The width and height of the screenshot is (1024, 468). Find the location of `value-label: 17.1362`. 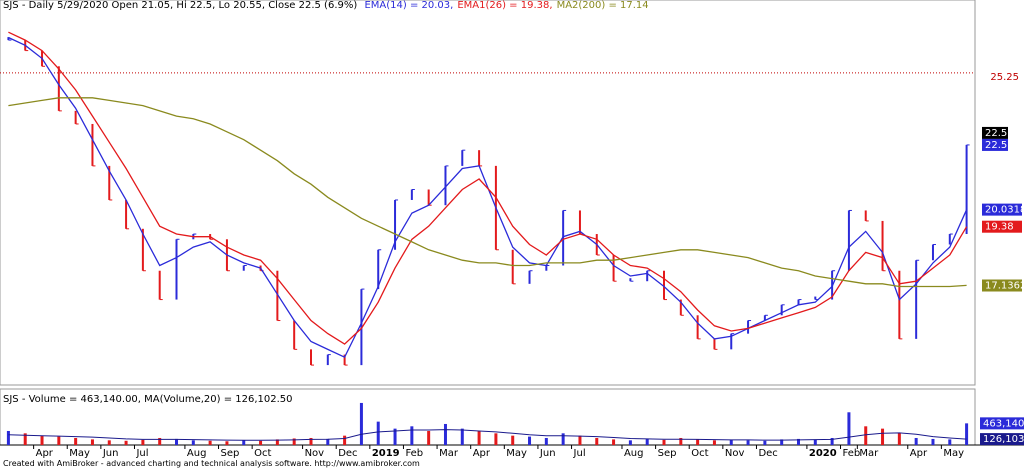

value-label: 17.1362 is located at coordinates (1004, 286).